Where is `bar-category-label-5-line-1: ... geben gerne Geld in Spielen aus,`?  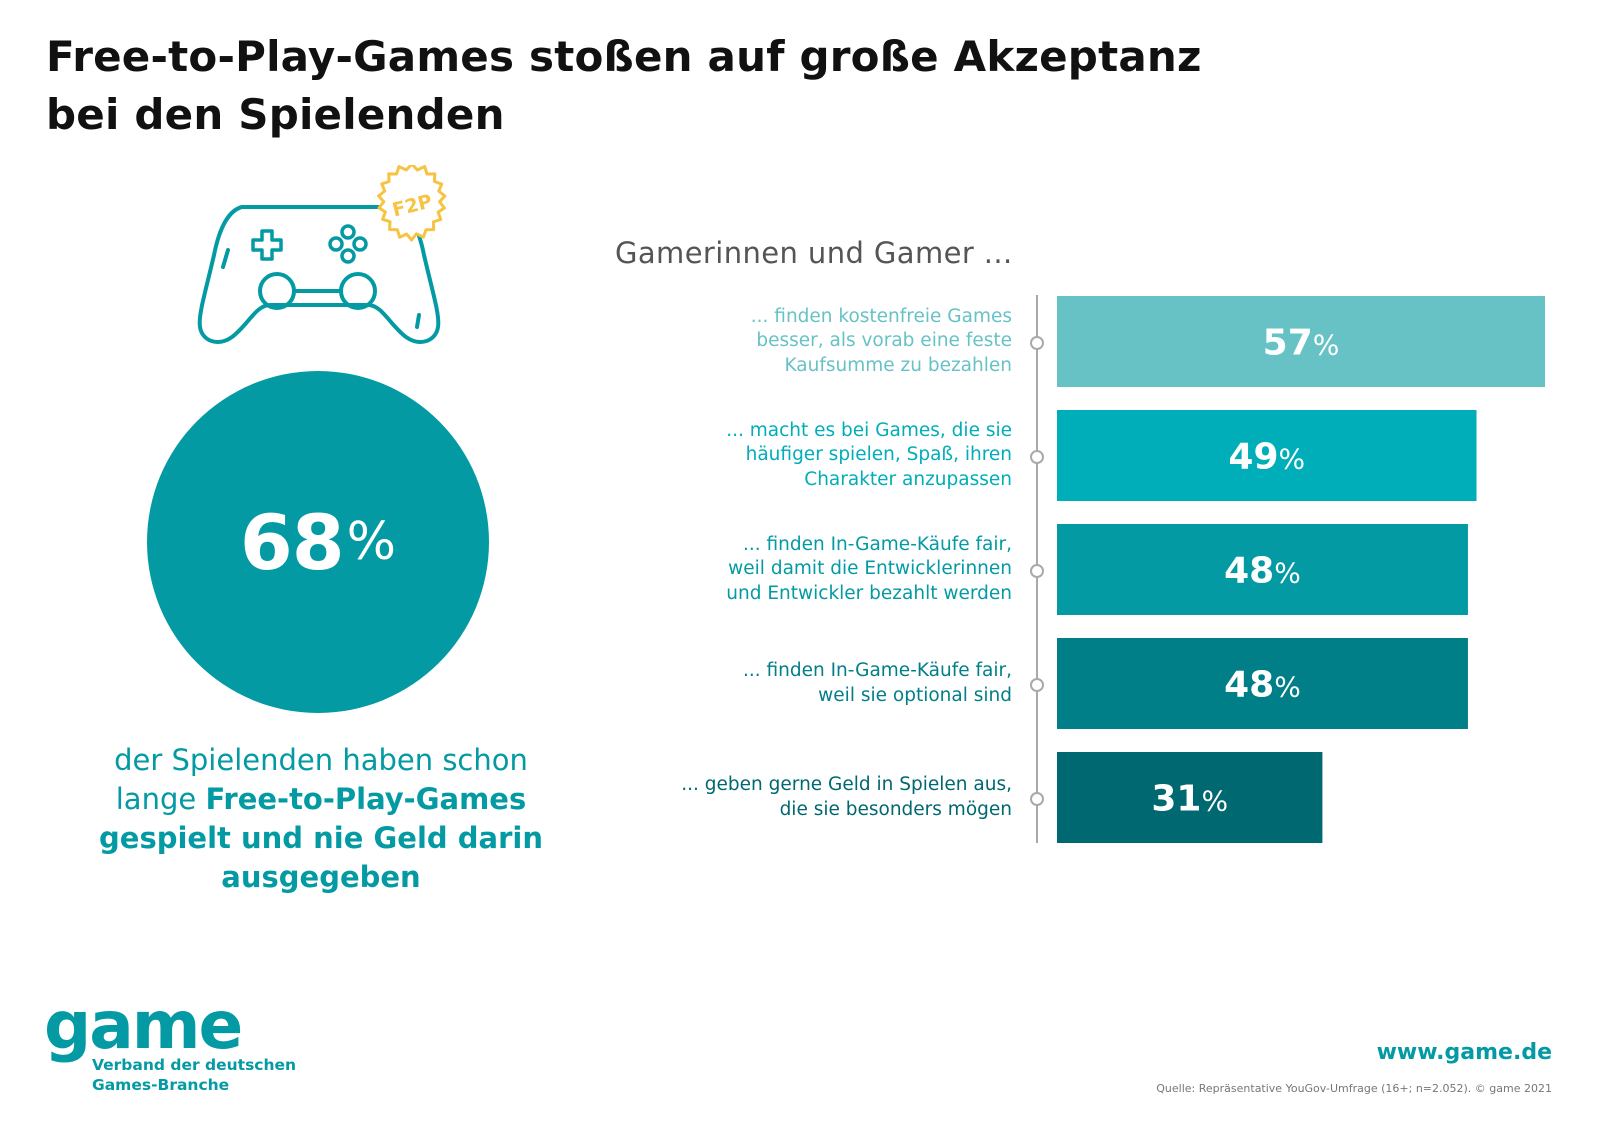
bar-category-label-5-line-1: ... geben gerne Geld in Spielen aus, is located at coordinates (846, 784).